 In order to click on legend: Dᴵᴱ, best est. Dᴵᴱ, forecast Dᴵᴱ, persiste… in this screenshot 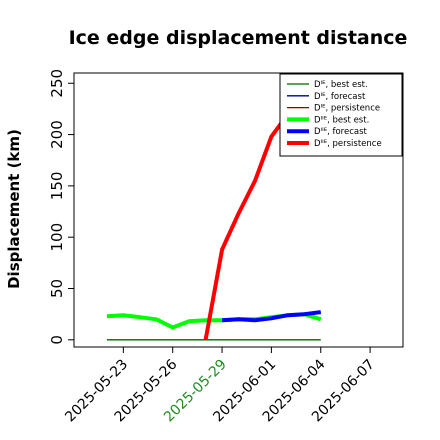, I will do `click(341, 115)`.